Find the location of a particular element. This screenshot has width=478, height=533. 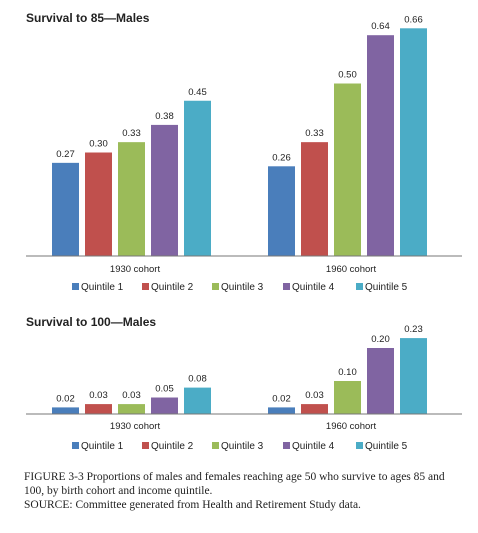

data-label: 0.23 is located at coordinates (413, 329).